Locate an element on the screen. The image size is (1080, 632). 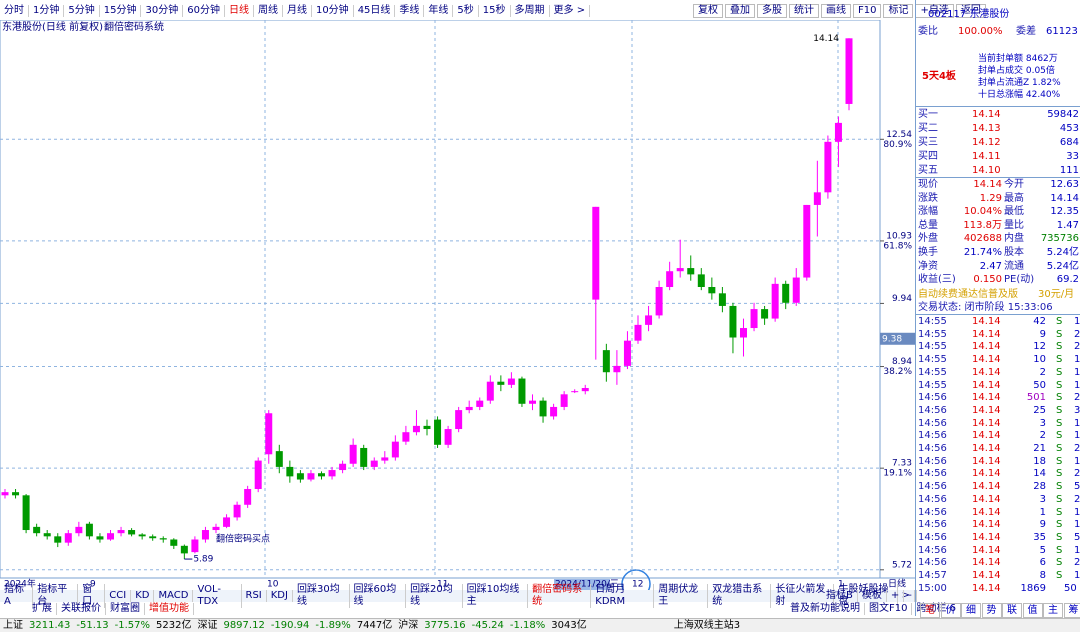
quote-text: 筹 is located at coordinates (1071, 610).